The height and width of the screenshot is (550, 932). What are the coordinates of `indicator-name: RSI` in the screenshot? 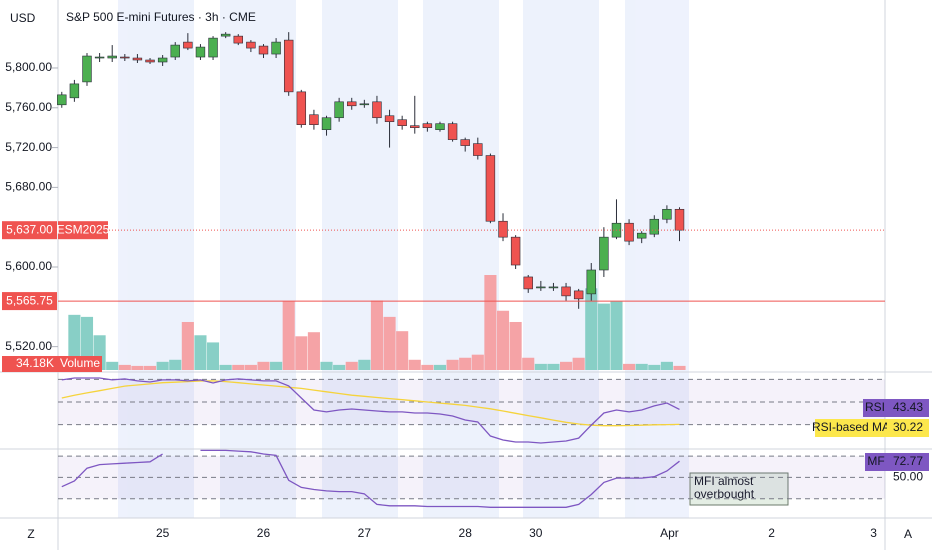 It's located at (875, 407).